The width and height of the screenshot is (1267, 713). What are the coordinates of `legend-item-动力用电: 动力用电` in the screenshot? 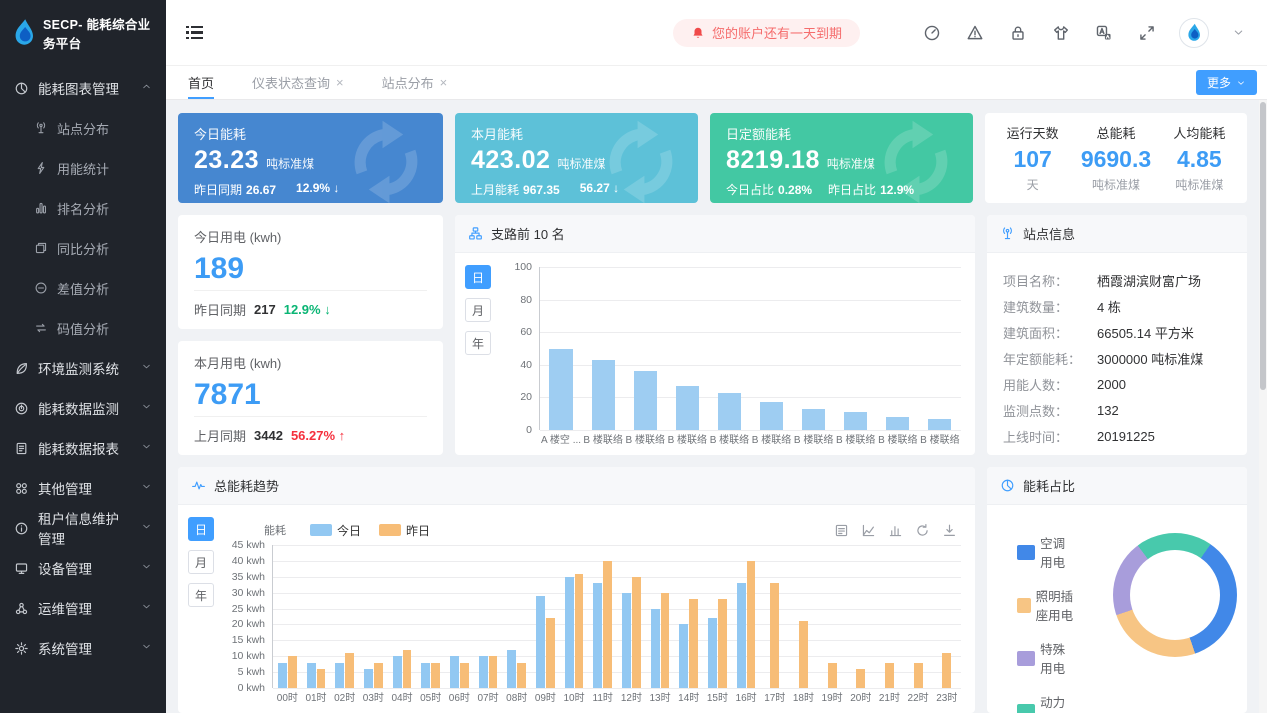 It's located at (1046, 702).